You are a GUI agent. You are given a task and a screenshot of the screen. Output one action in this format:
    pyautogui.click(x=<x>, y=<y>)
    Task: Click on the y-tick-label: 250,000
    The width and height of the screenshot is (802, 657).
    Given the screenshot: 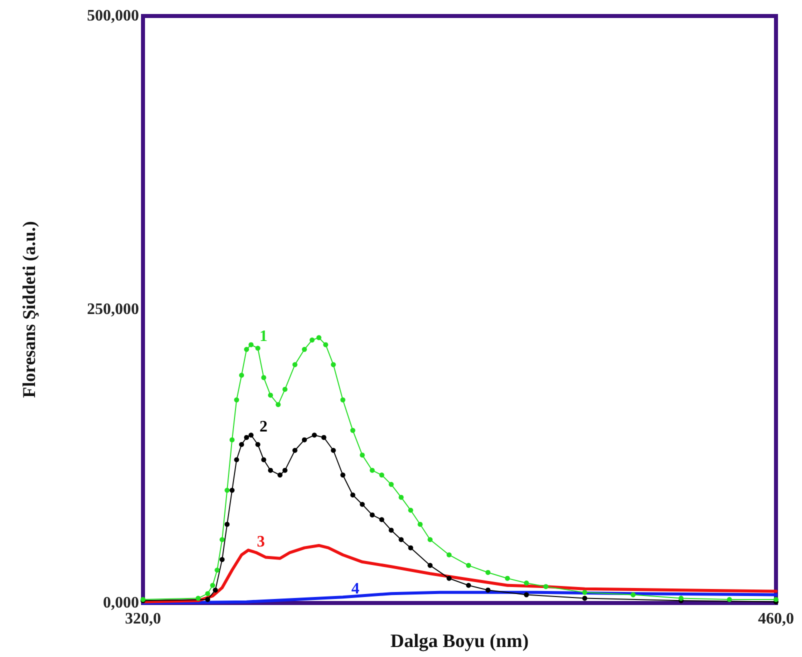 What is the action you would take?
    pyautogui.click(x=113, y=309)
    